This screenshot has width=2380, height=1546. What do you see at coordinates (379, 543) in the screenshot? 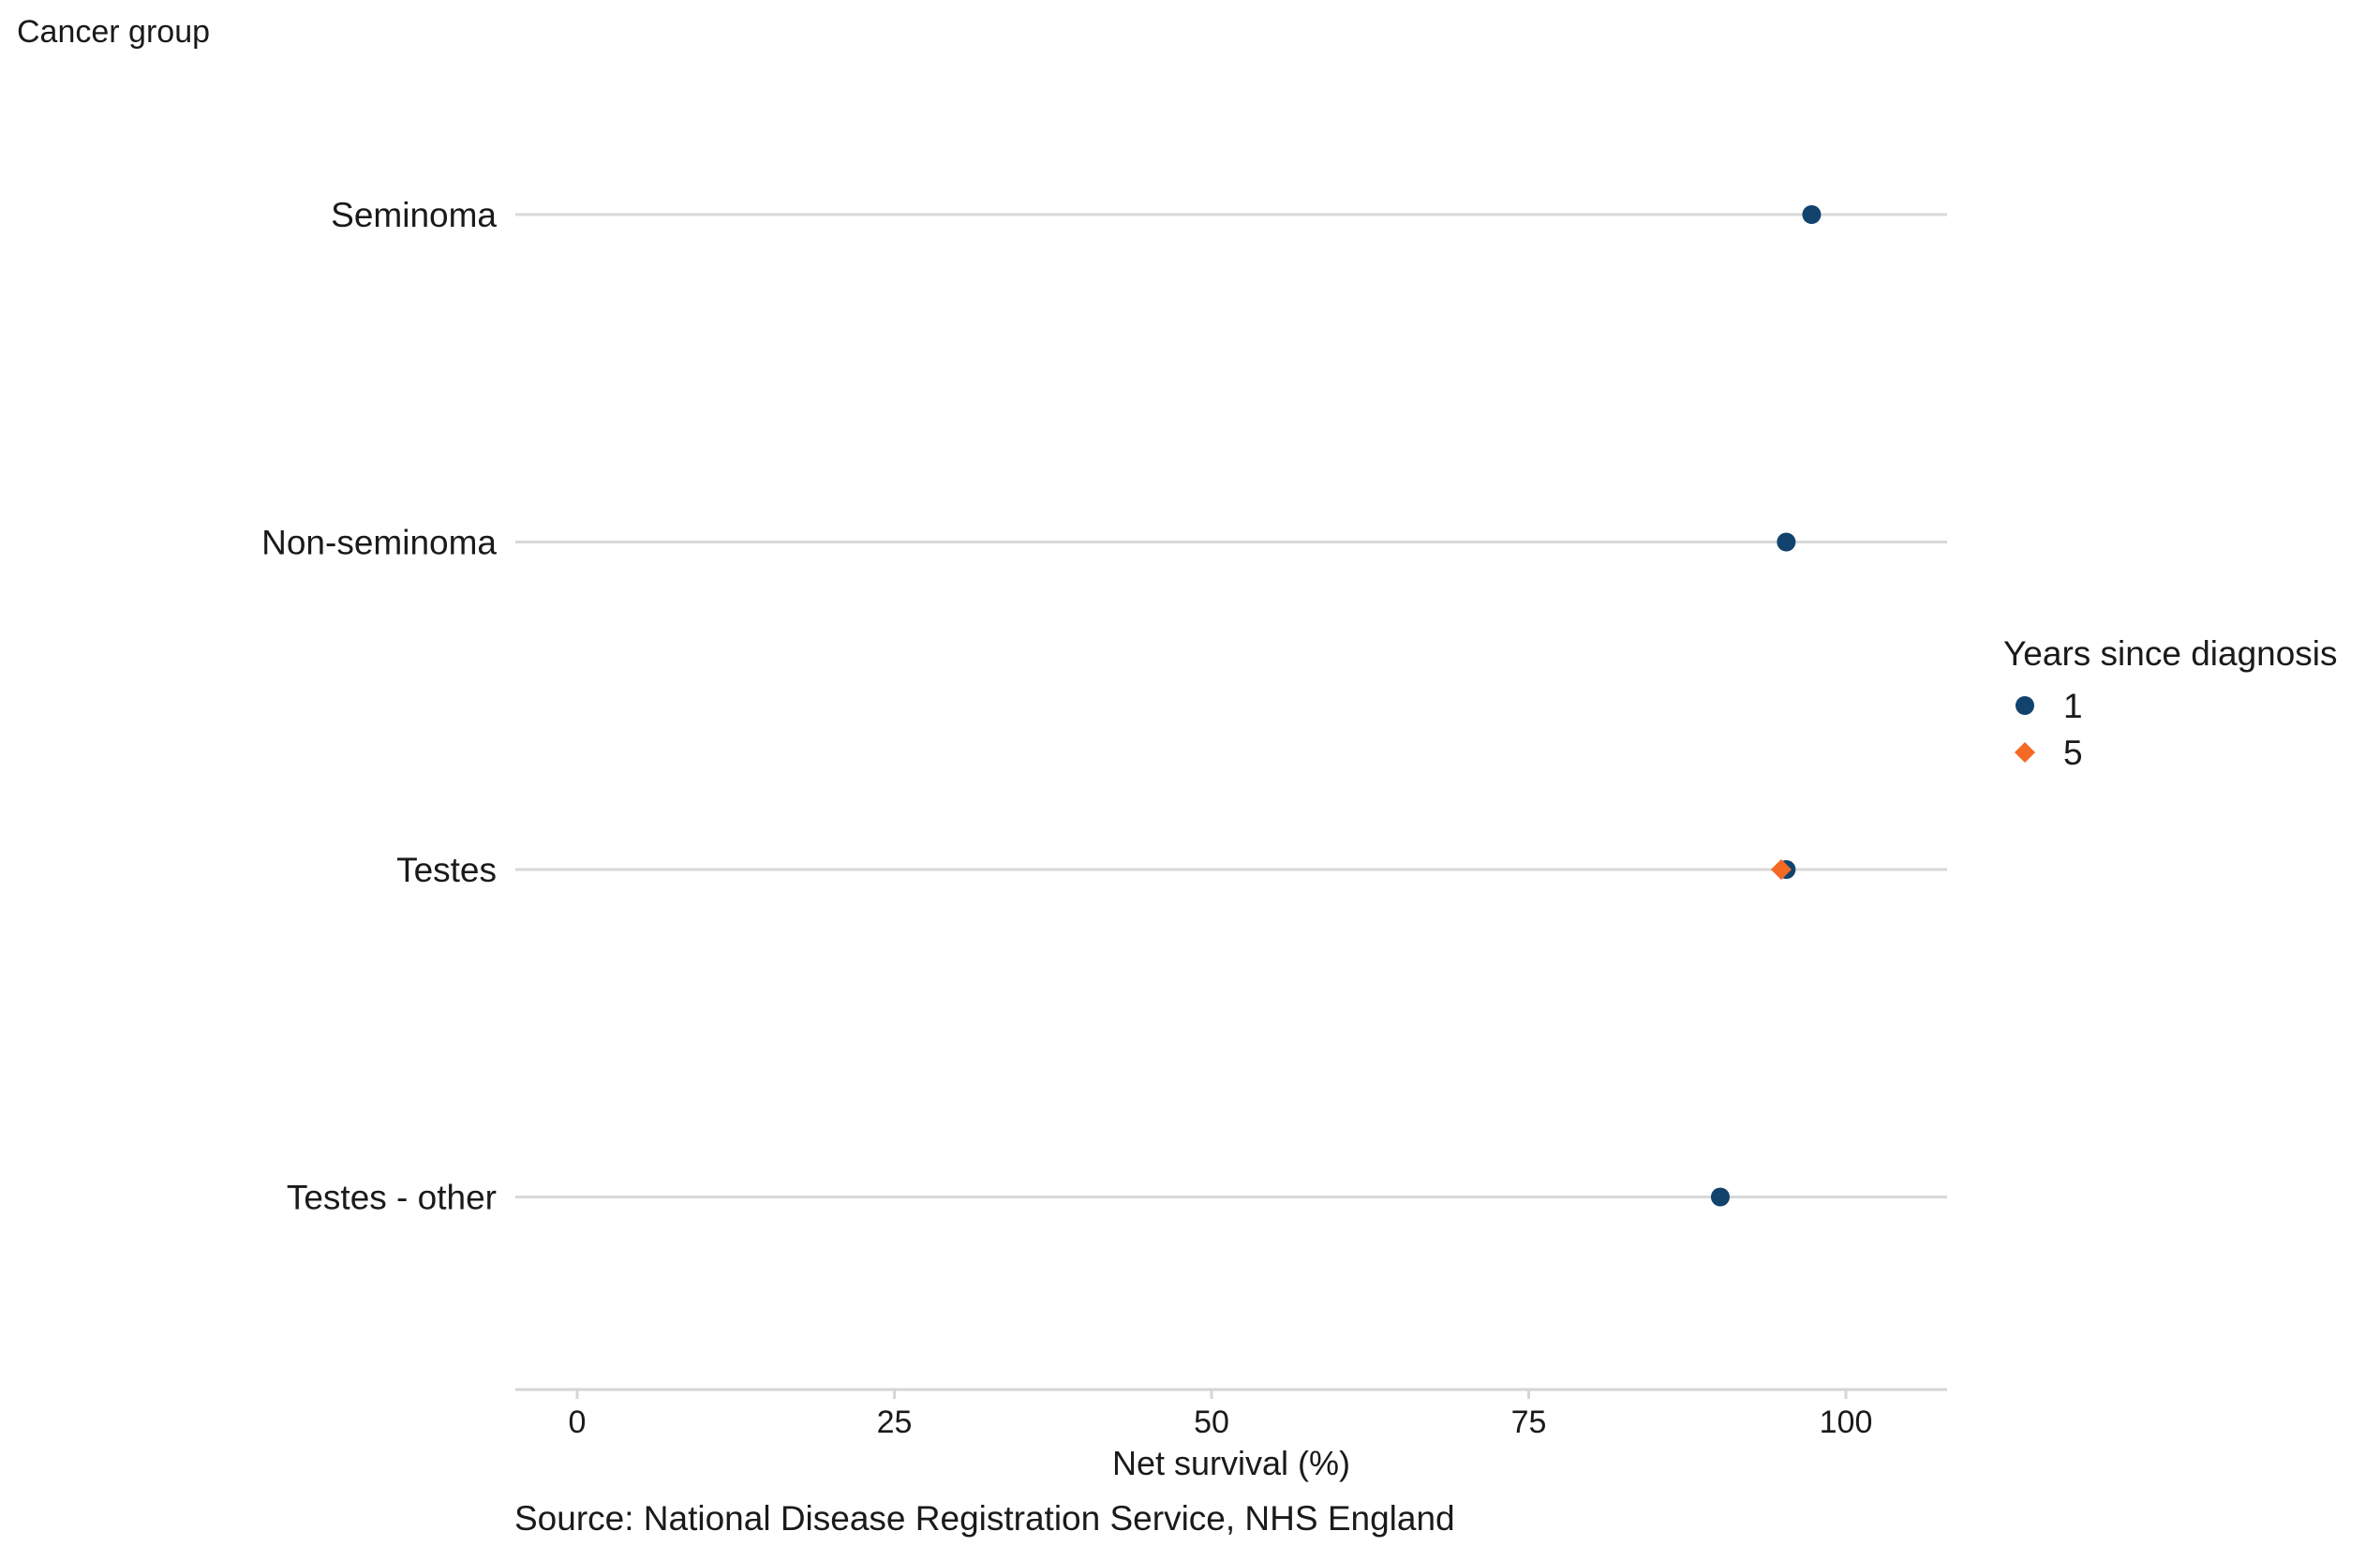
I see `category-label-non-seminoma: Non-seminoma` at bounding box center [379, 543].